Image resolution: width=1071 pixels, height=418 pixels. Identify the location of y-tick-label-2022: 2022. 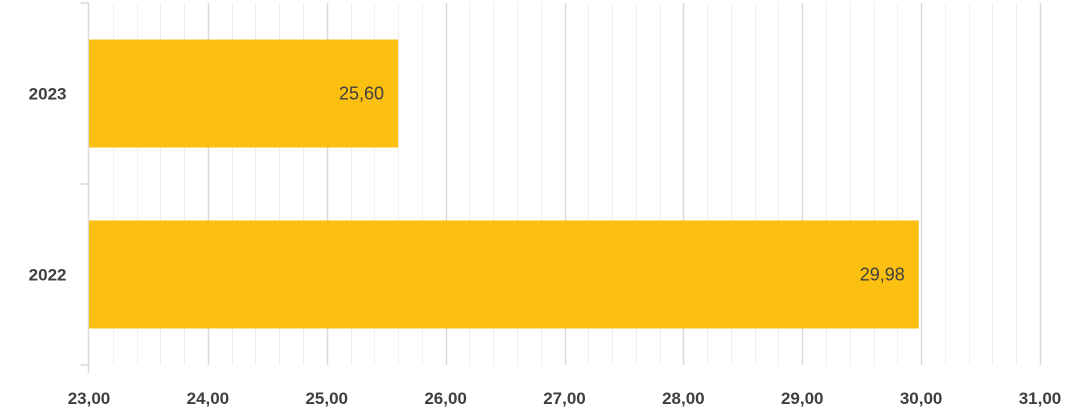
(48, 275).